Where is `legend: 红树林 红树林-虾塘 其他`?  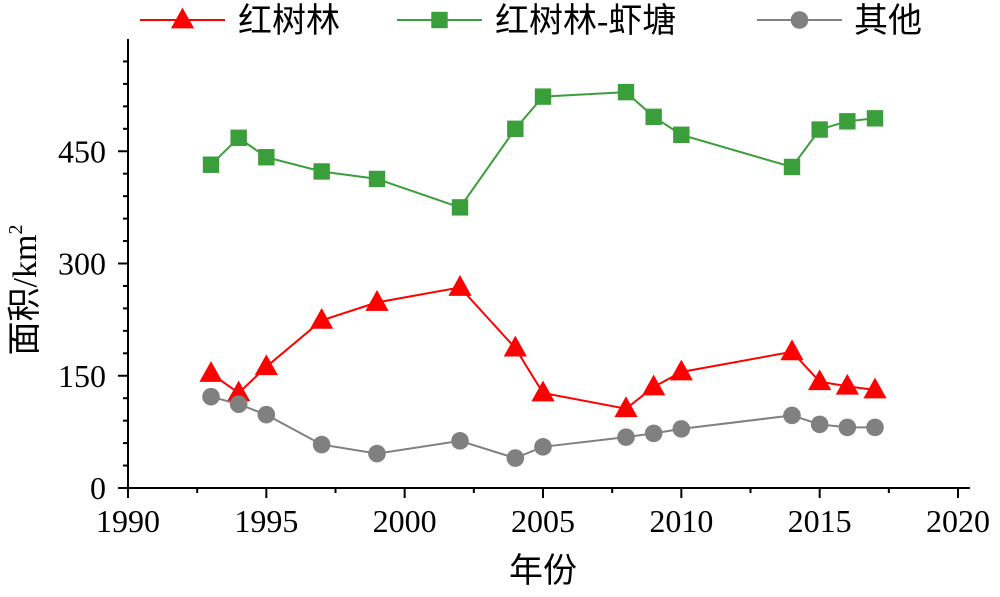 legend: 红树林 红树林-虾塘 其他 is located at coordinates (531, 21).